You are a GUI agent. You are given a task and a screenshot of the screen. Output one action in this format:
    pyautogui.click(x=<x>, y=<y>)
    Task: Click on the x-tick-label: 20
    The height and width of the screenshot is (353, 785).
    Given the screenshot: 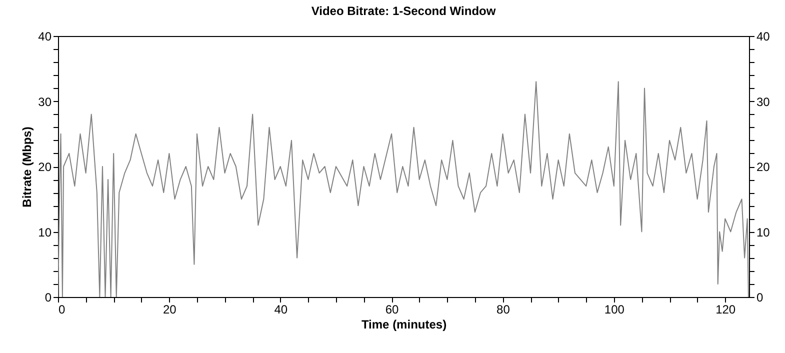 What is the action you would take?
    pyautogui.click(x=170, y=309)
    